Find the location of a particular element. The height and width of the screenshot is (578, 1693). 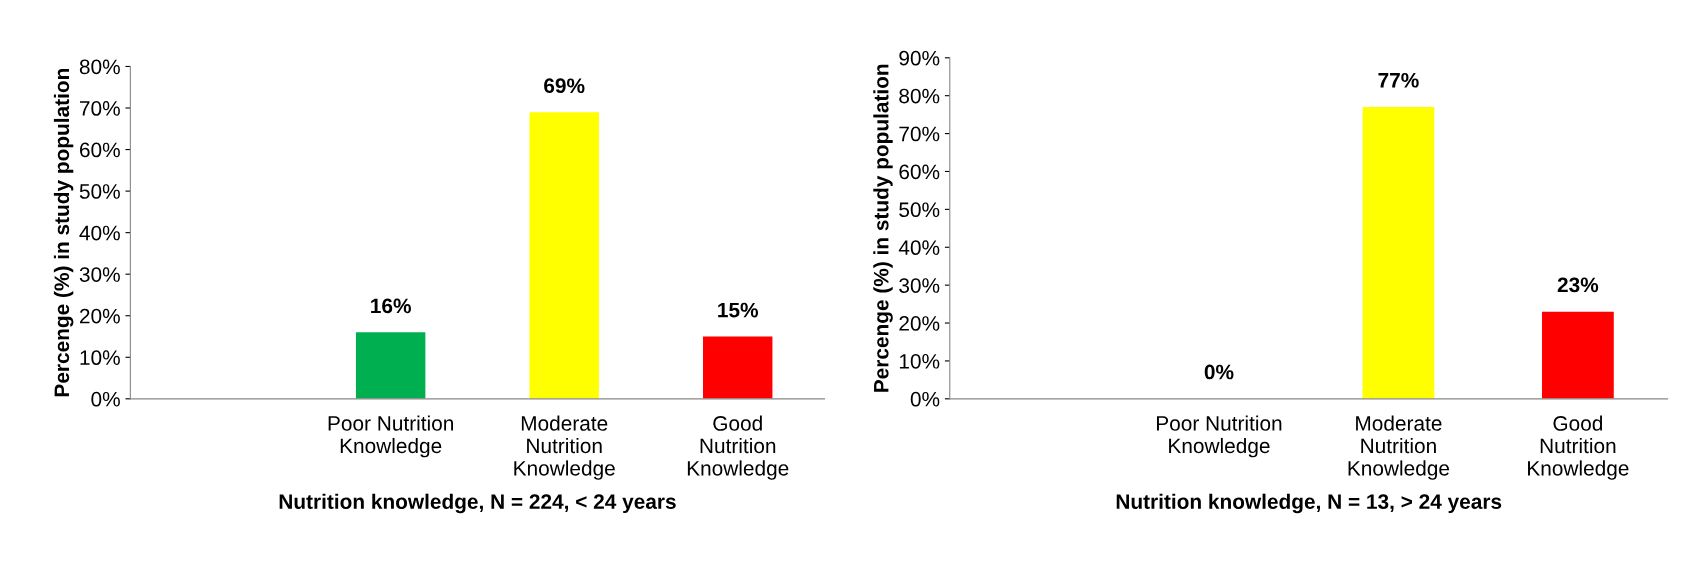

data-label: 77% is located at coordinates (1398, 80).